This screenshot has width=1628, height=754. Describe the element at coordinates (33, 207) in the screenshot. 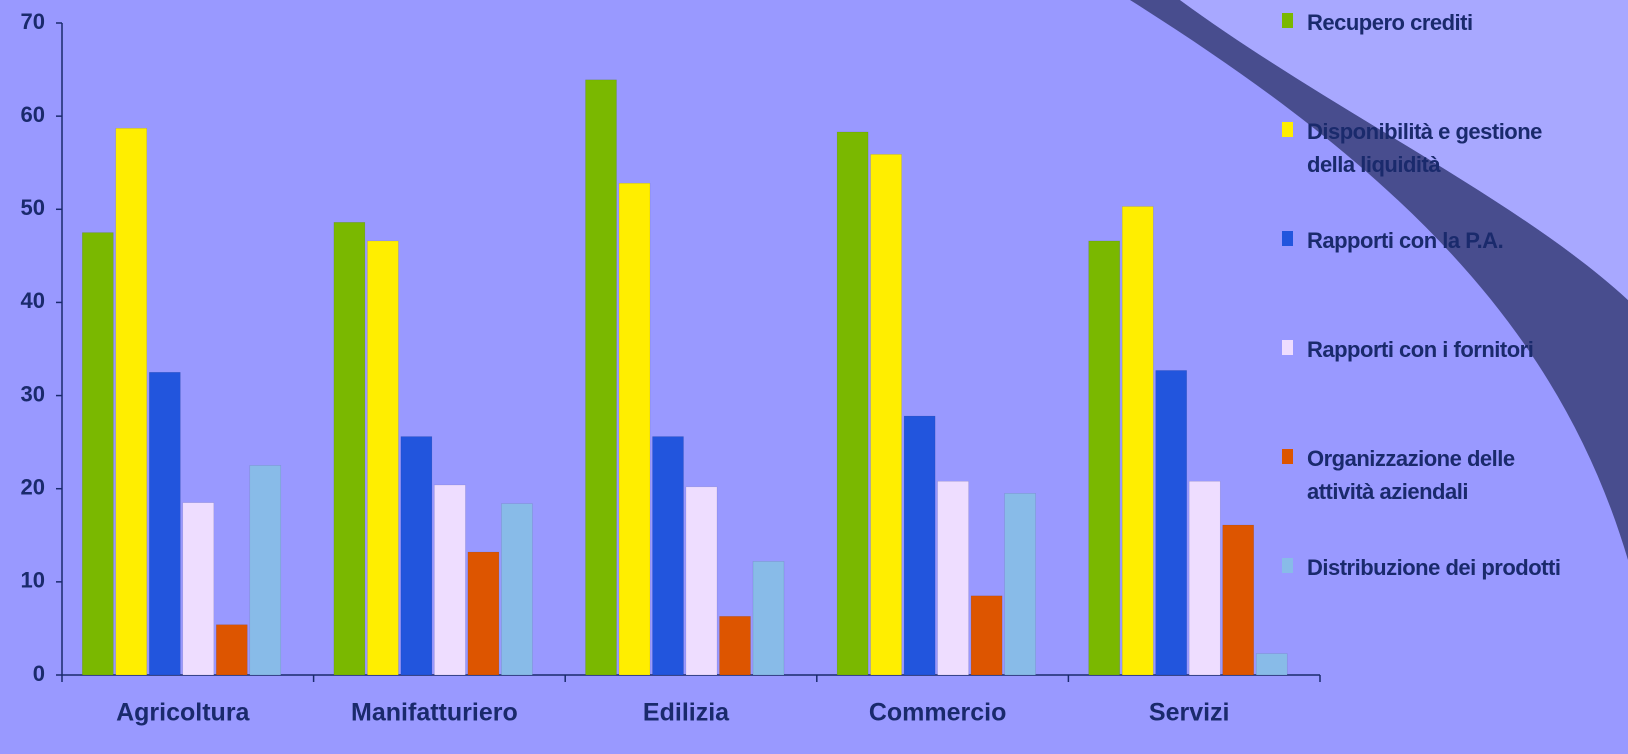

I see `y-tick-label: 50` at that location.